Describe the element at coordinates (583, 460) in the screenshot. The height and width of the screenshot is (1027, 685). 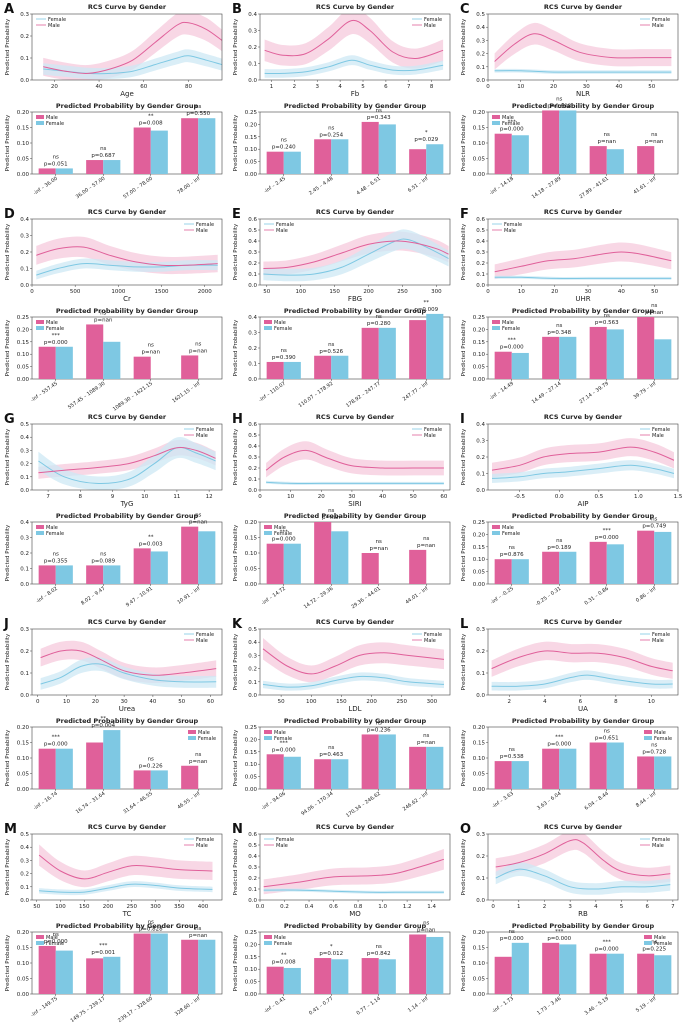
I see `rcs-plot-area` at that location.